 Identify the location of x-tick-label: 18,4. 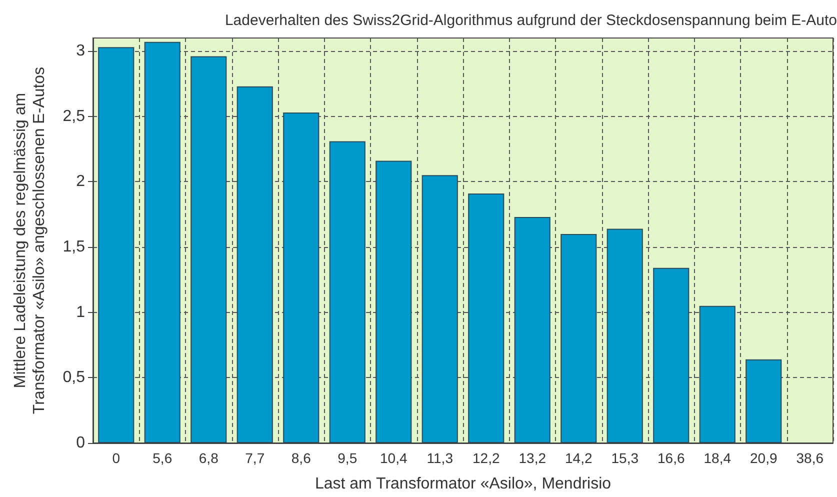
(718, 458).